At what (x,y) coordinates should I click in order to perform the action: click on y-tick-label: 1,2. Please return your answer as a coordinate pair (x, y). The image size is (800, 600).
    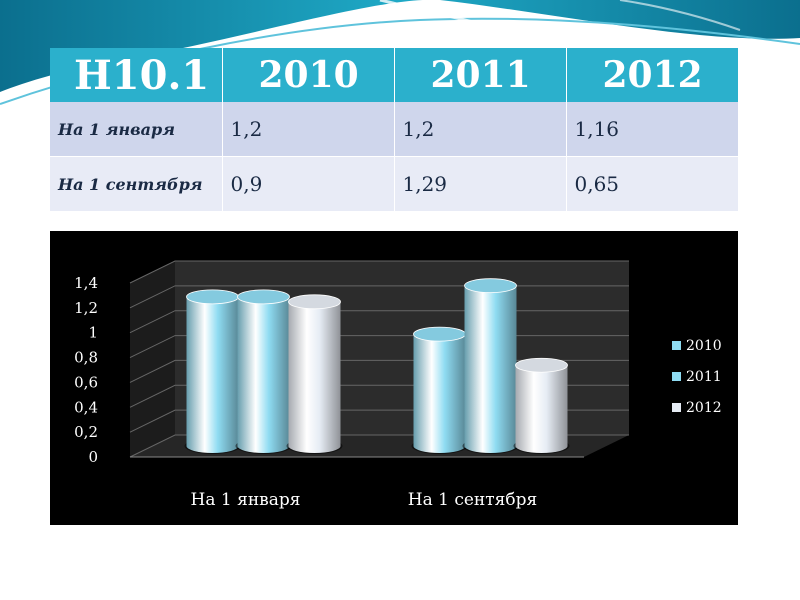
    Looking at the image, I should click on (86, 308).